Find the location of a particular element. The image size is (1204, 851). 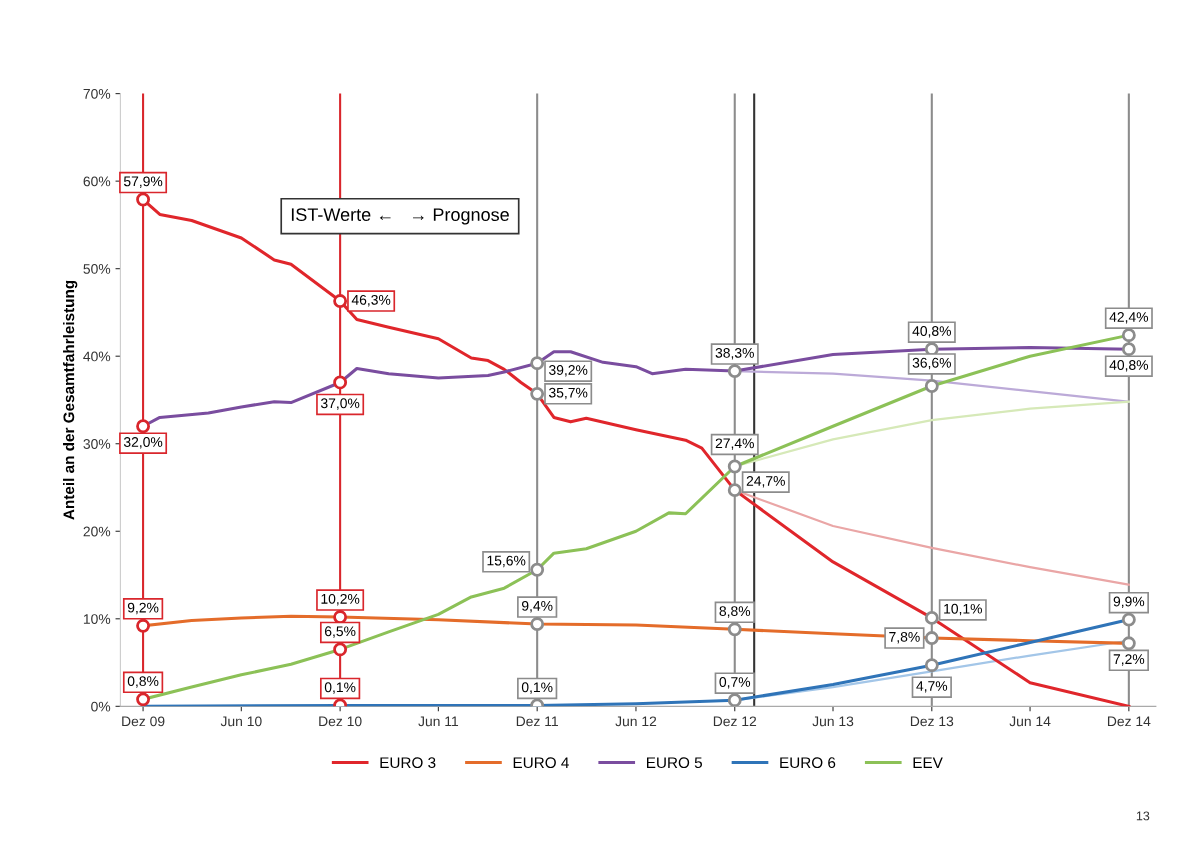

data-label: 8,8% is located at coordinates (735, 612).